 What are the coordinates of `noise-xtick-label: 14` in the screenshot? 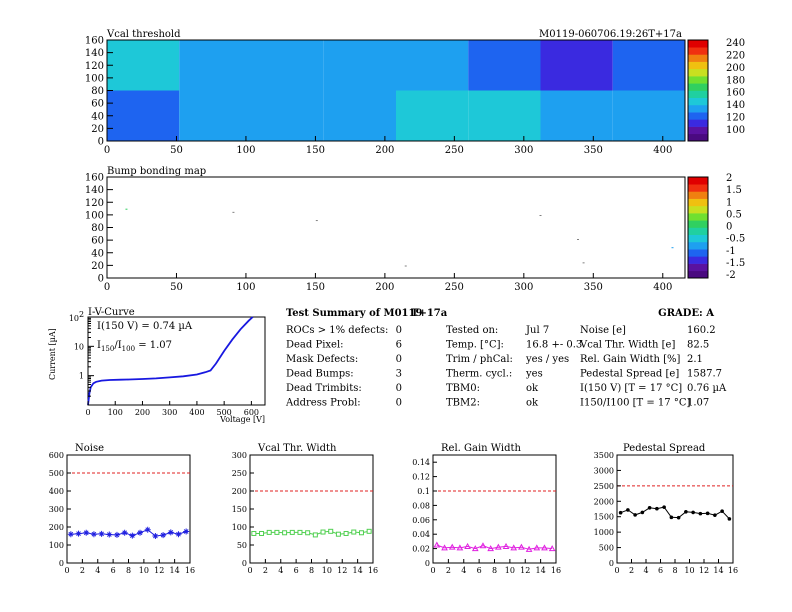 It's located at (175, 570).